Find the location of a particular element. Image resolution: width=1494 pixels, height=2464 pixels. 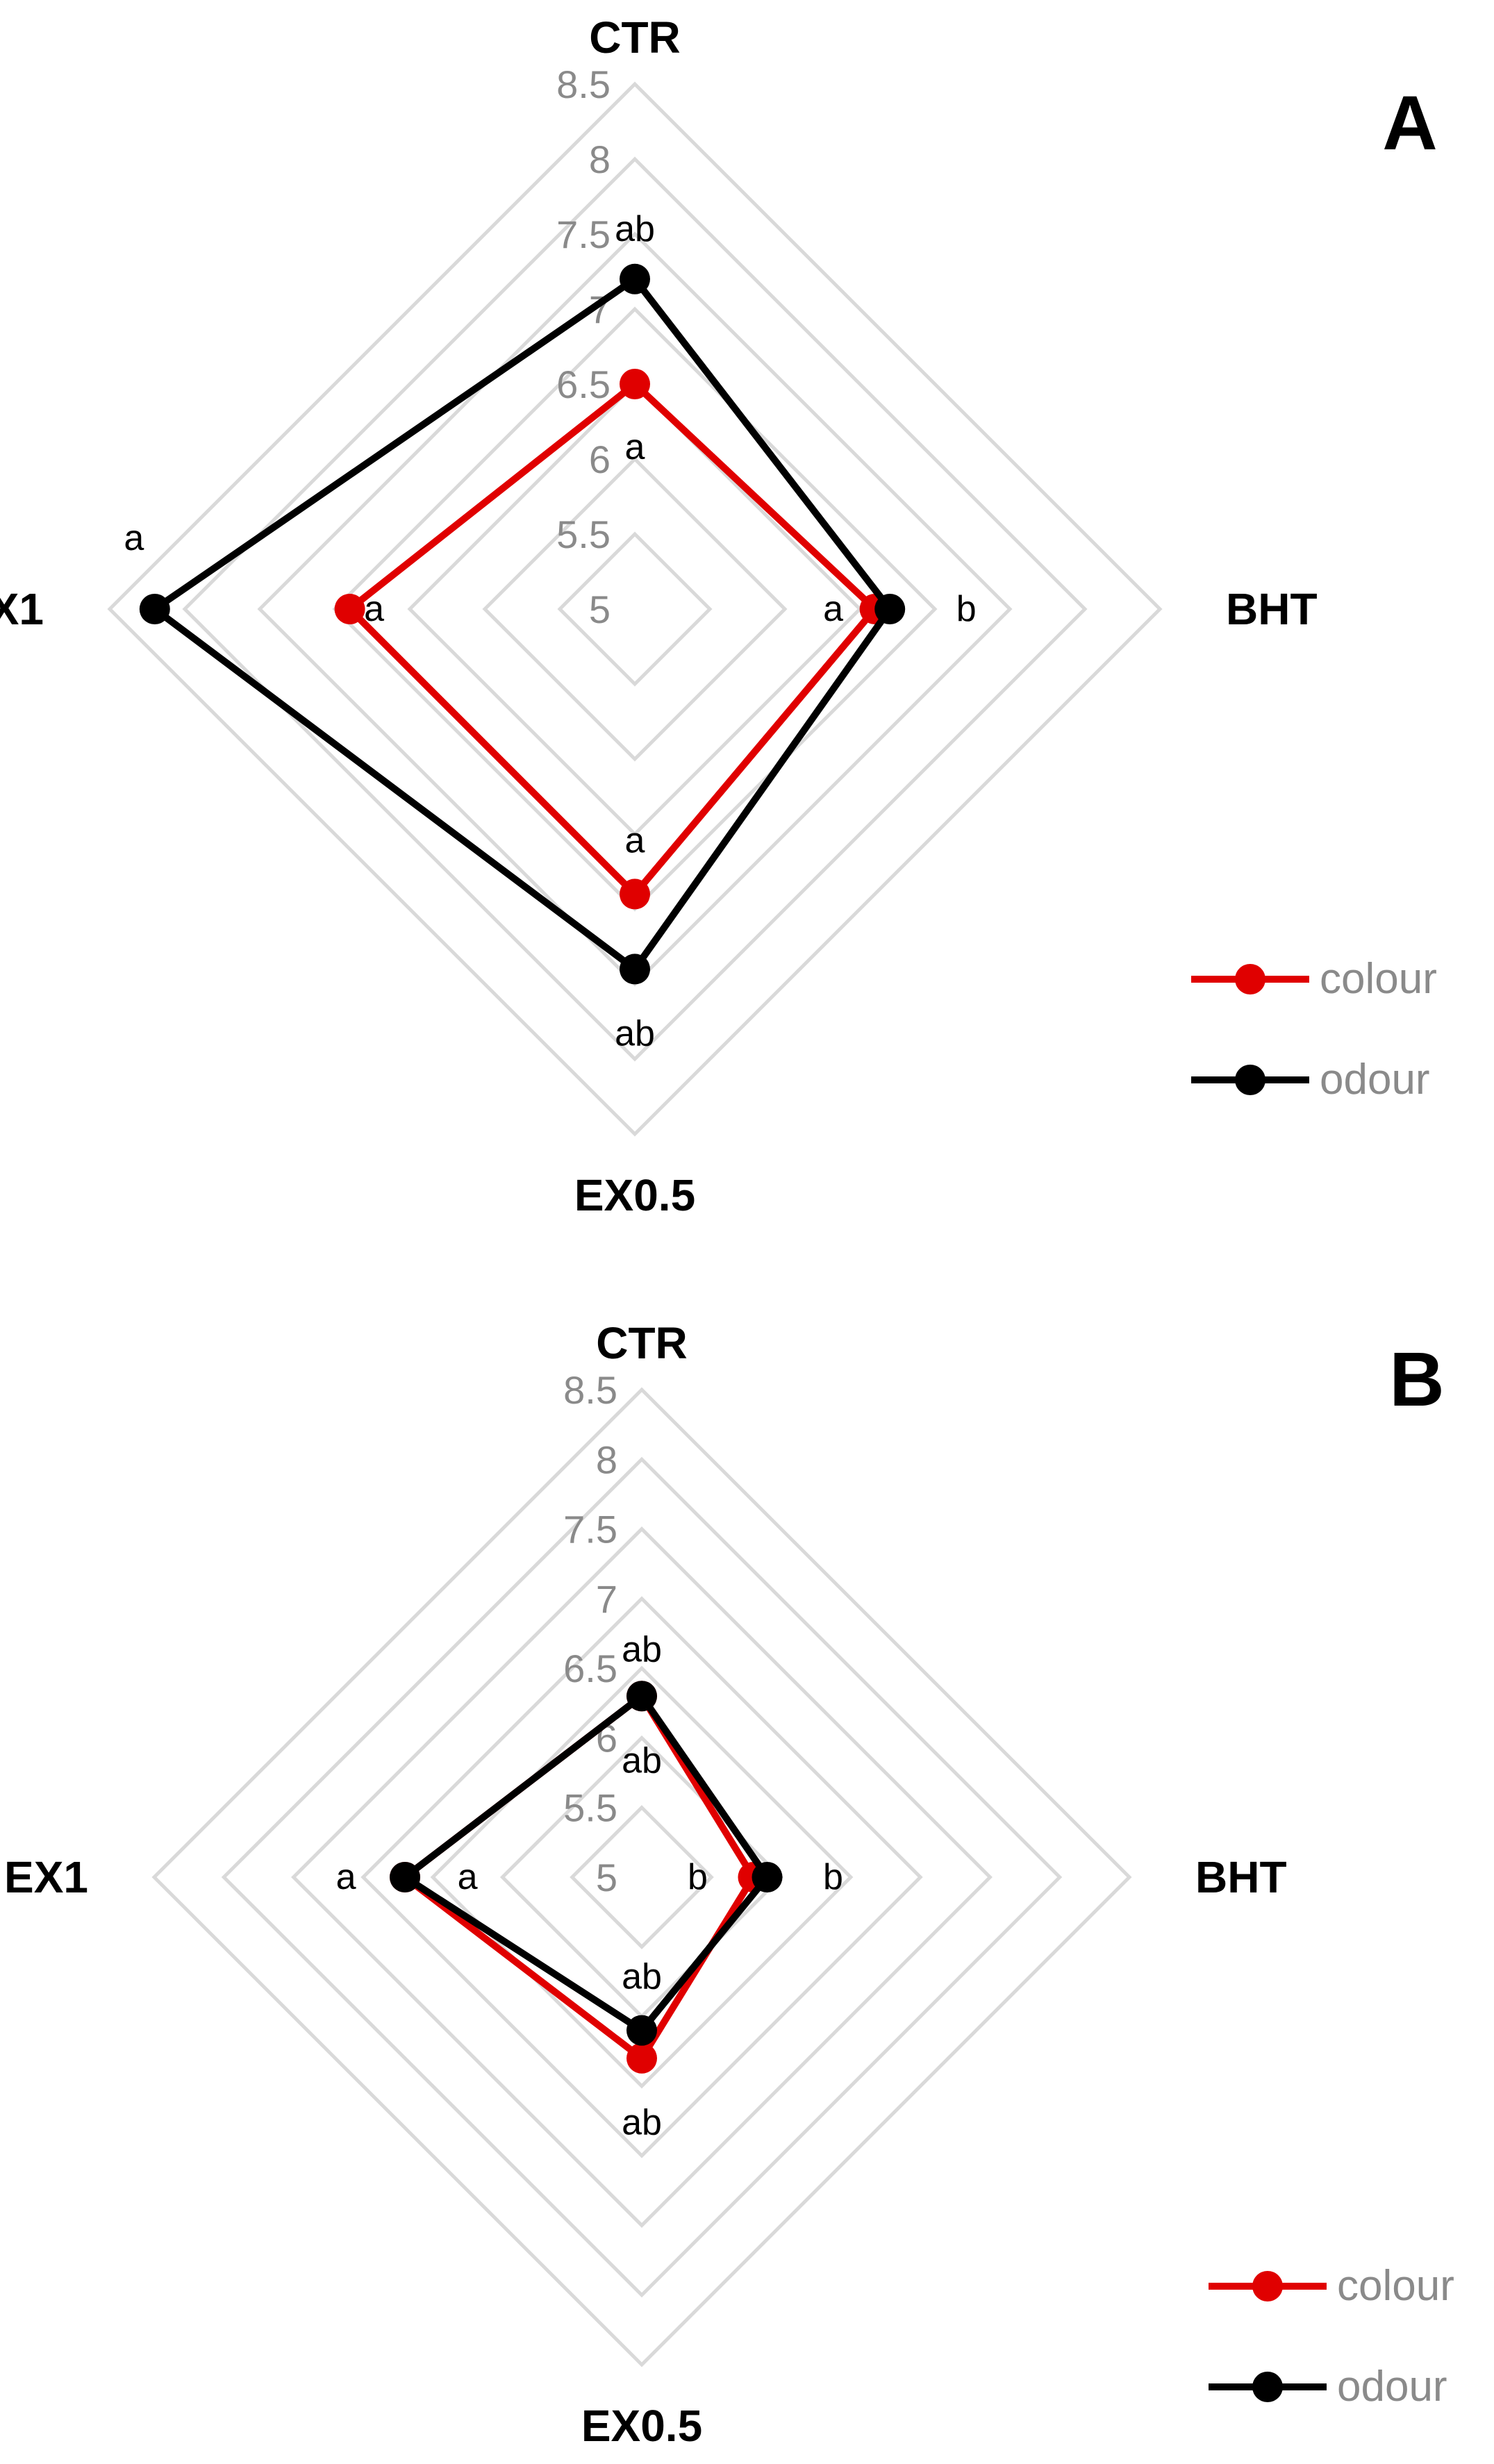

series-odour is located at coordinates (586, 1863).